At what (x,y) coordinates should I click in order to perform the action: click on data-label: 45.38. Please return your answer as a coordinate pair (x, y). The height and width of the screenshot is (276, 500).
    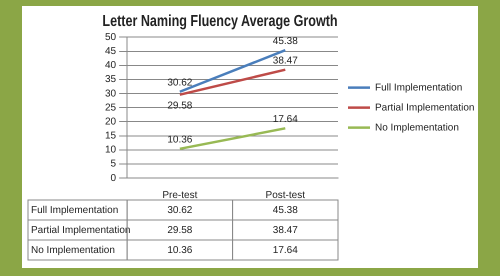
    Looking at the image, I should click on (285, 210).